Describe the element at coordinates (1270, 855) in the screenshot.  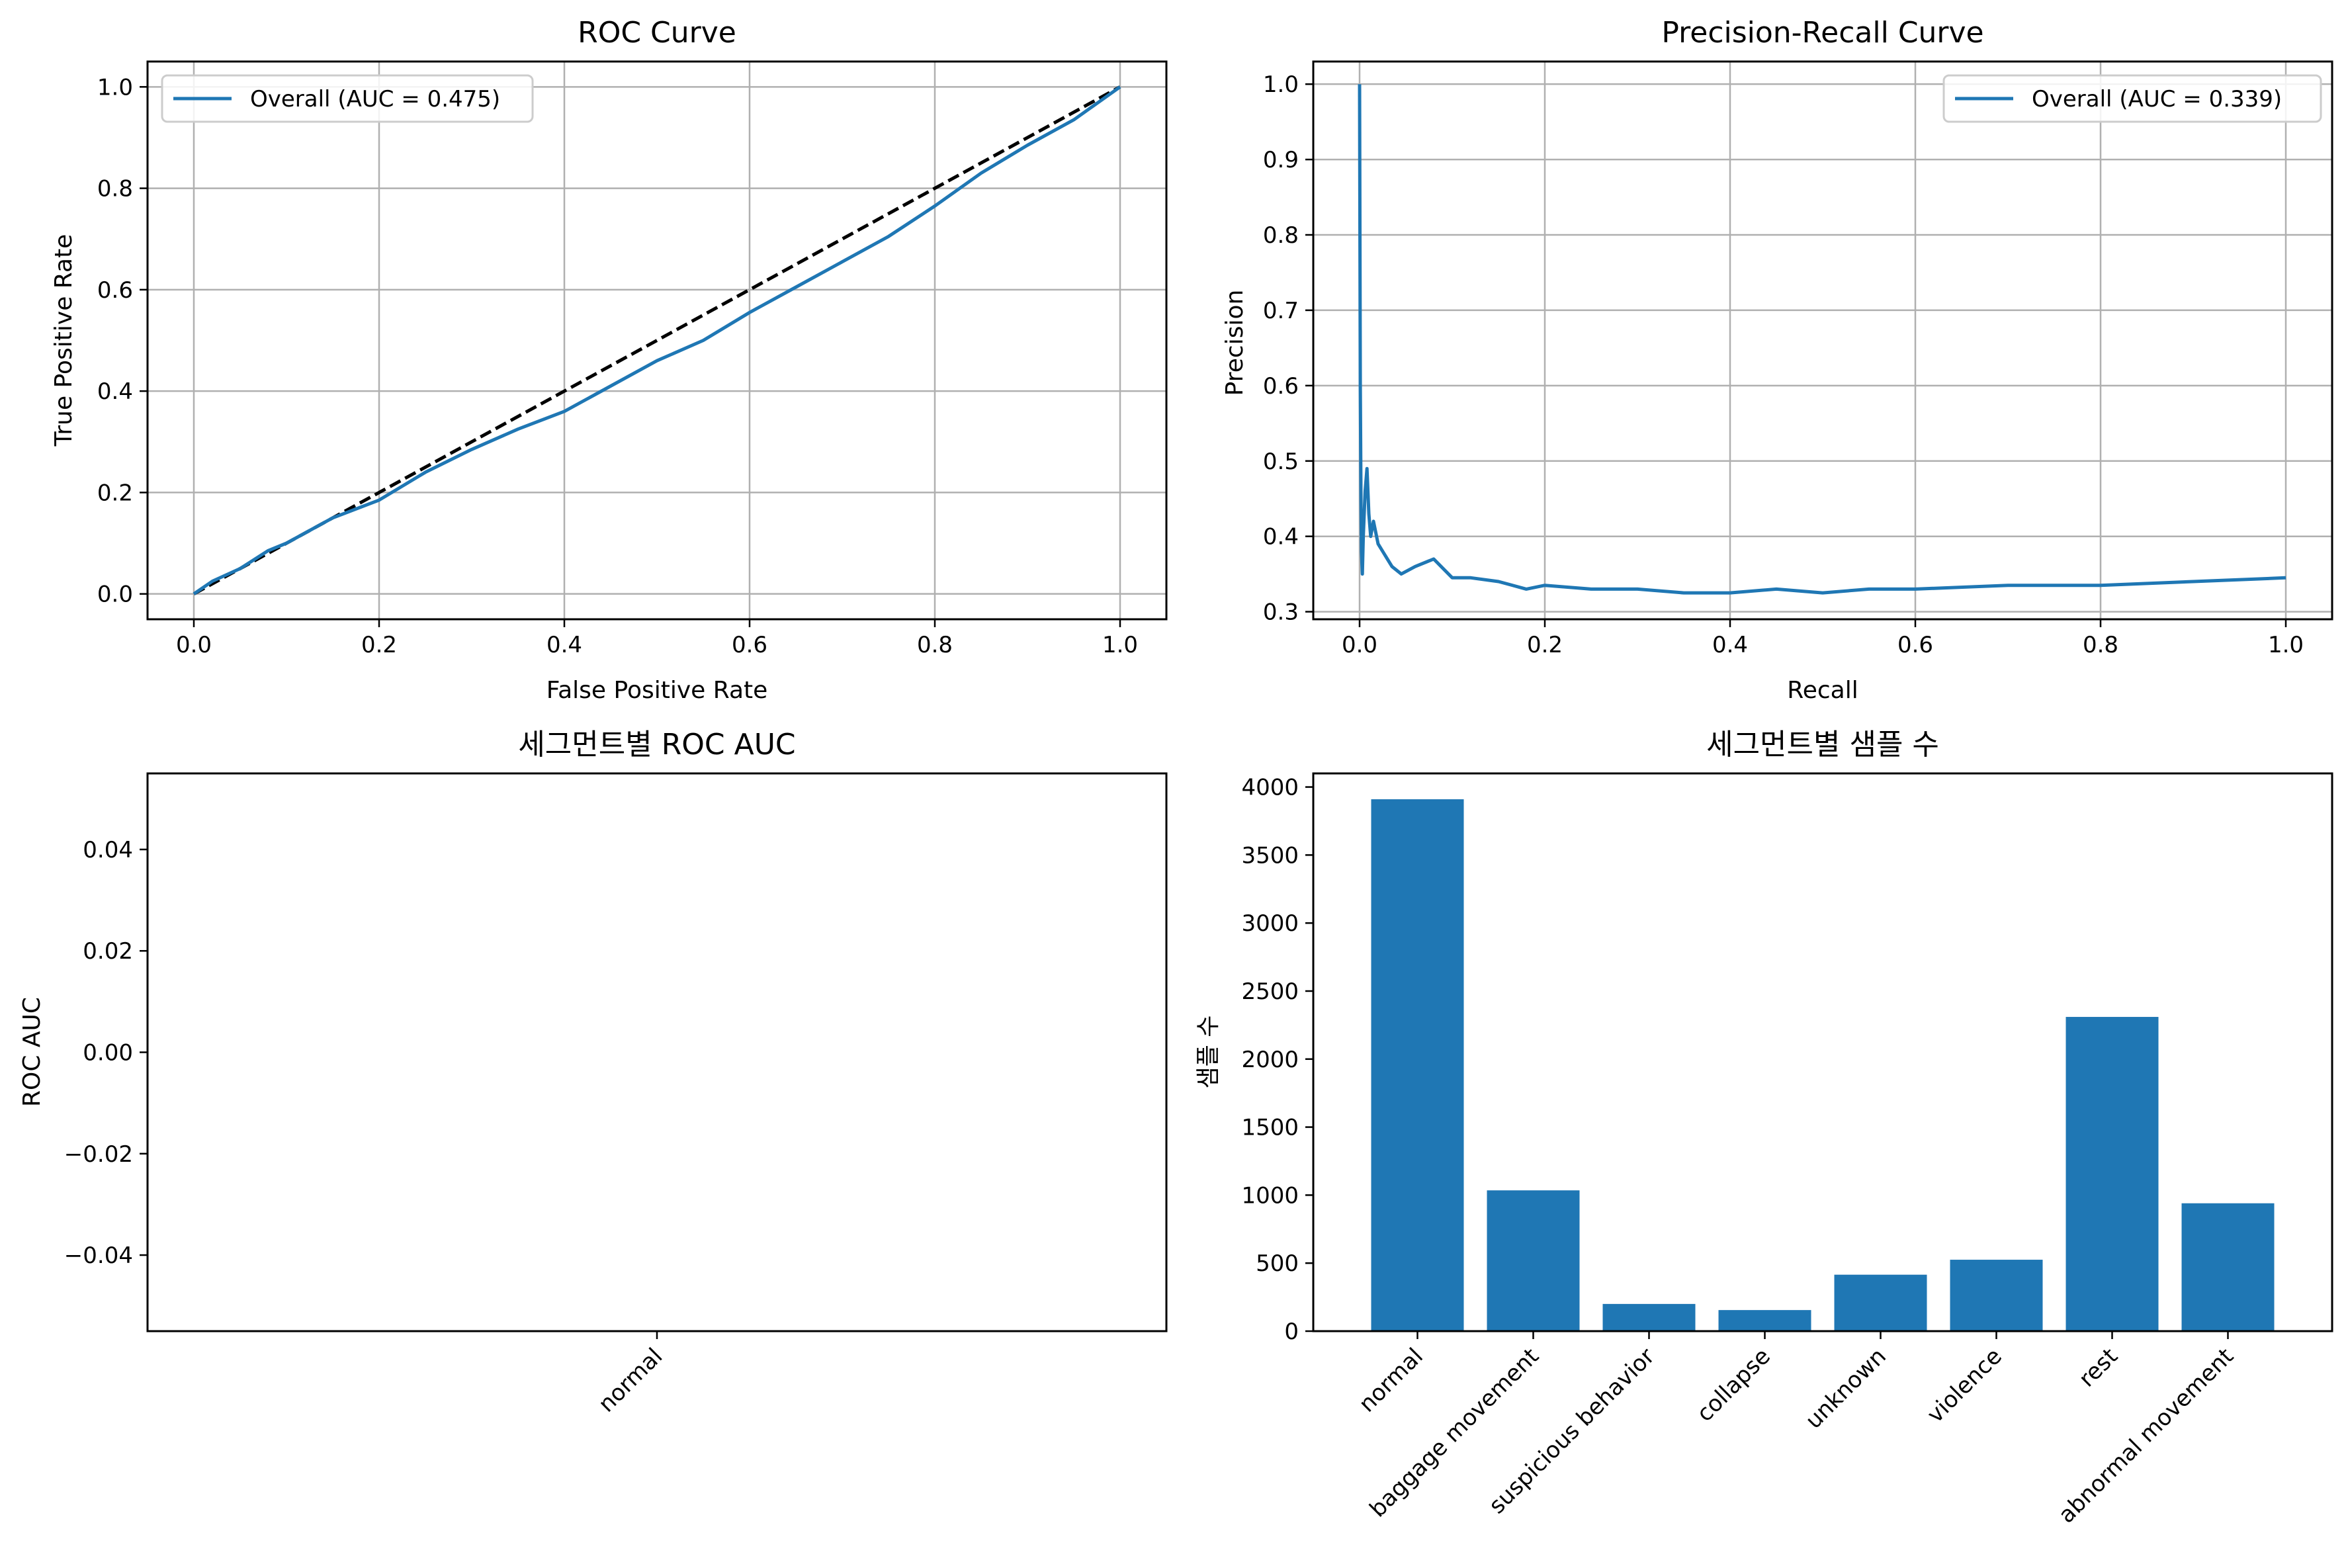
I see `segment-count-y-tick-label: 3500` at that location.